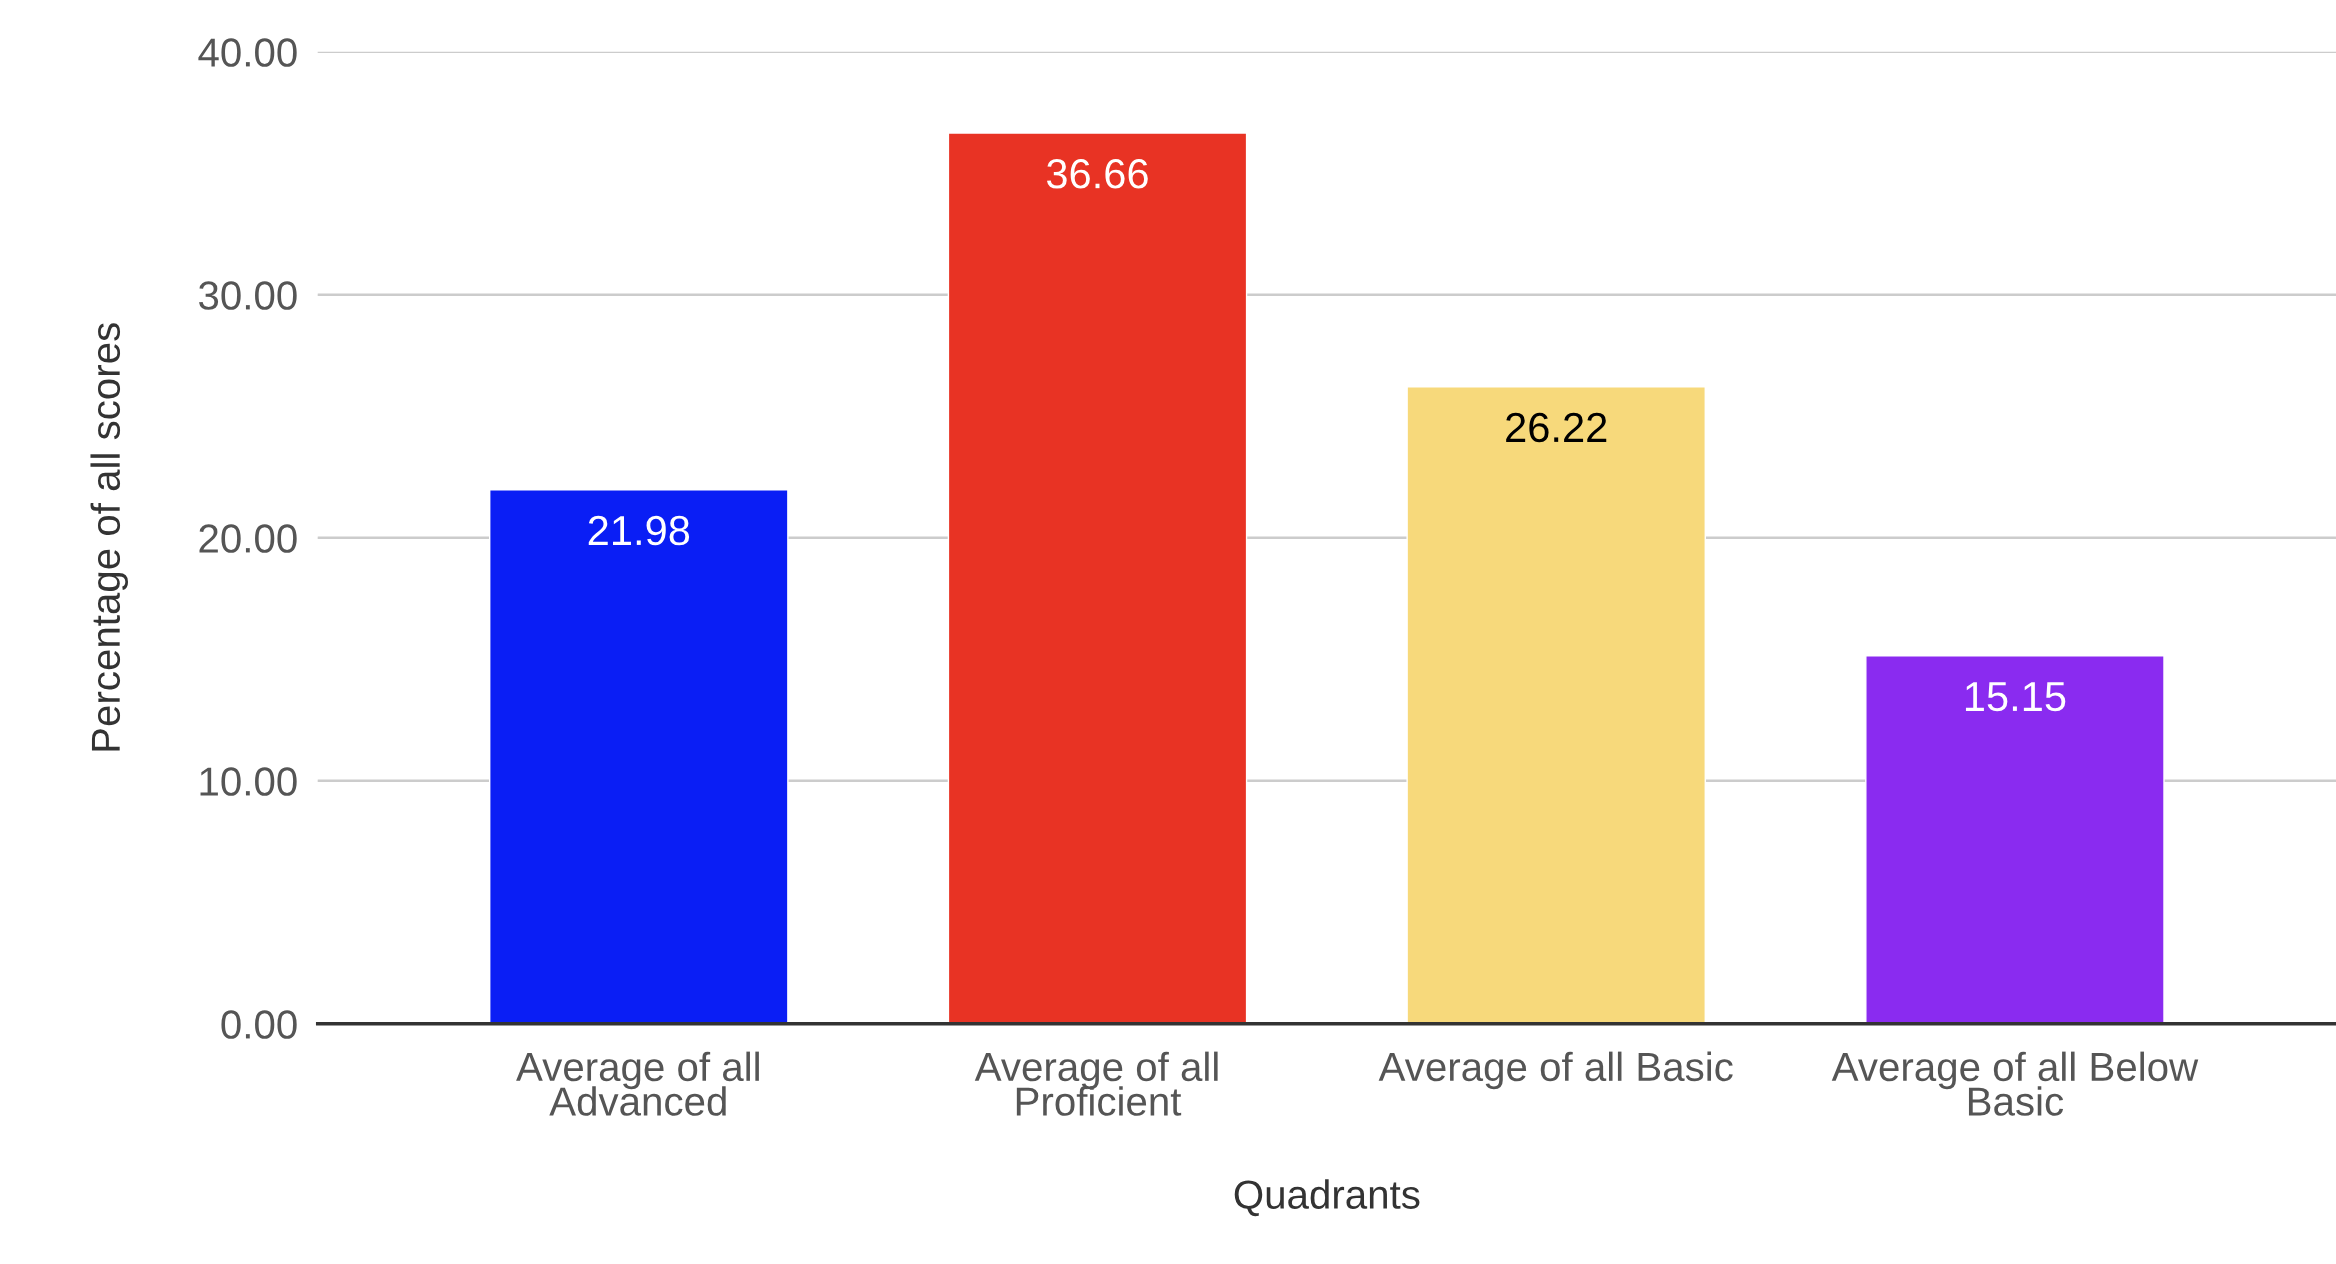 The image size is (2336, 1264). I want to click on x-tick-label: Average of all Proficient, so click(1096, 1083).